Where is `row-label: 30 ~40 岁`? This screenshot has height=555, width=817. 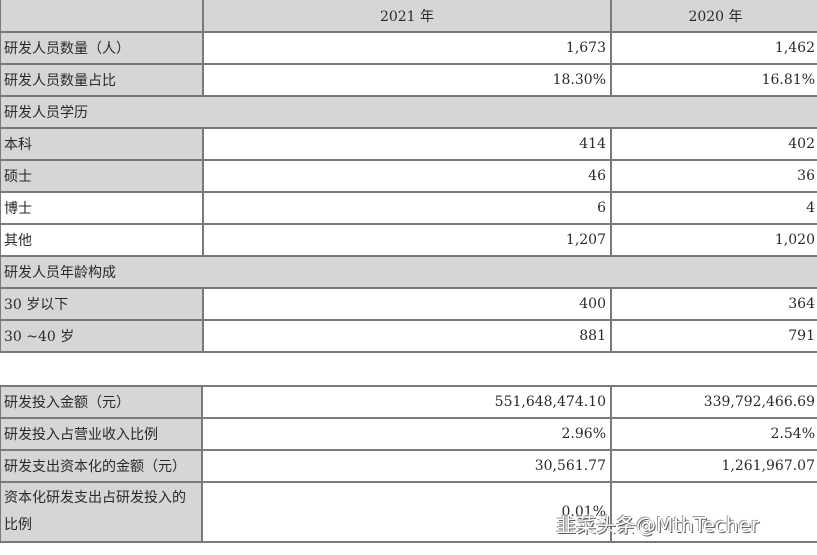 row-label: 30 ~40 岁 is located at coordinates (102, 336).